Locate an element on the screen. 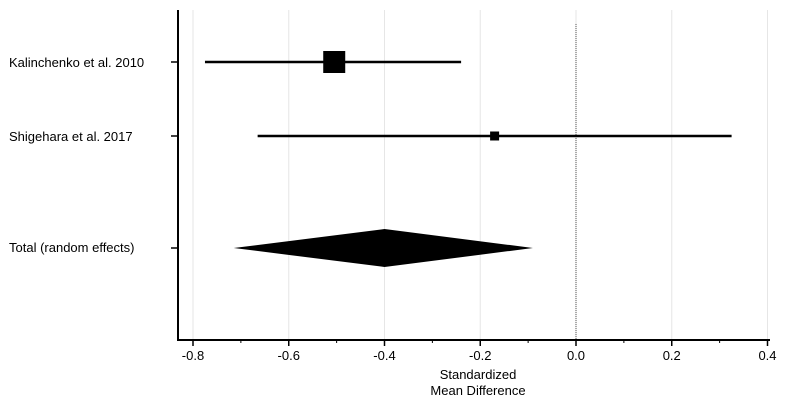  study-label: Kalinchenko et al. 2010 is located at coordinates (76, 62).